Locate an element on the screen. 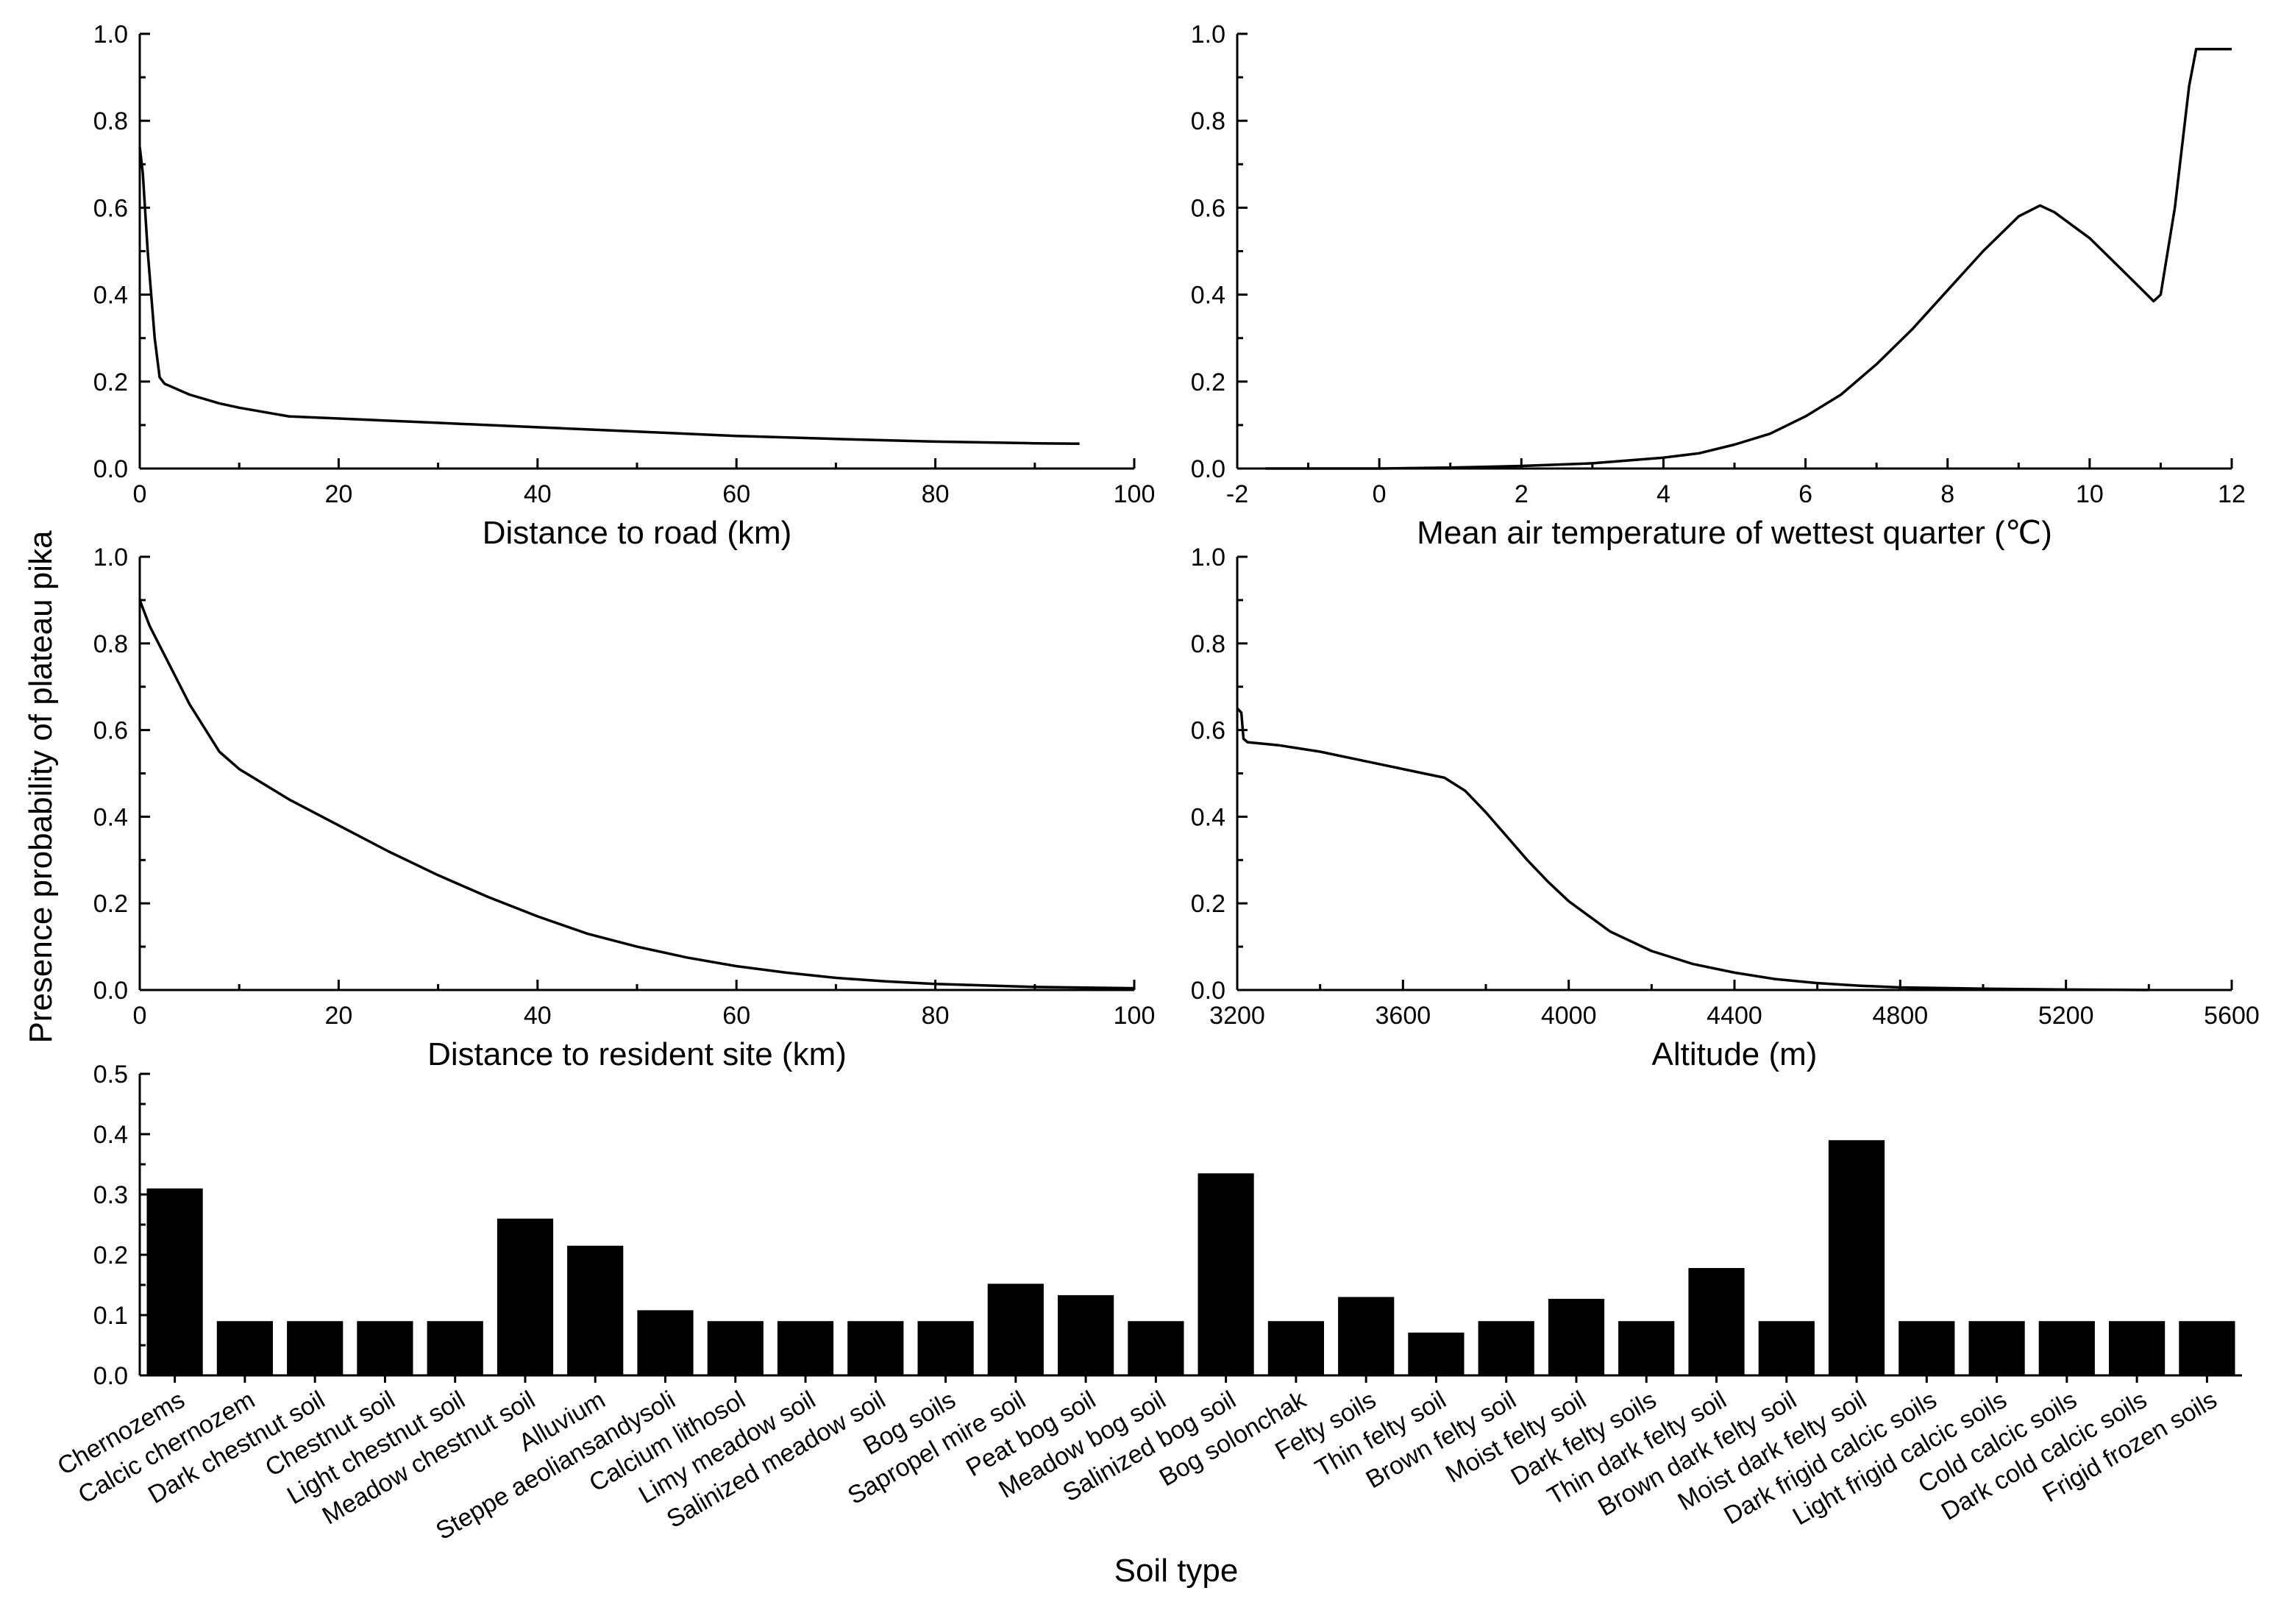 This screenshot has width=2281, height=1624. x-tick-label: 4 is located at coordinates (1663, 494).